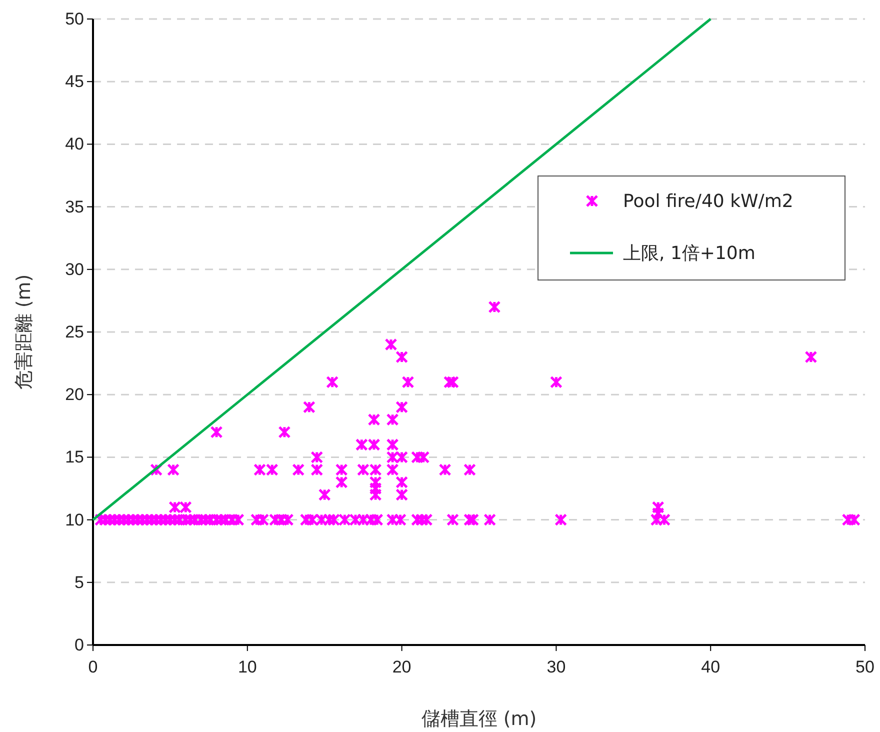  Describe the element at coordinates (689, 253) in the screenshot. I see `legend-label: 上限, 1倍+10m` at that location.